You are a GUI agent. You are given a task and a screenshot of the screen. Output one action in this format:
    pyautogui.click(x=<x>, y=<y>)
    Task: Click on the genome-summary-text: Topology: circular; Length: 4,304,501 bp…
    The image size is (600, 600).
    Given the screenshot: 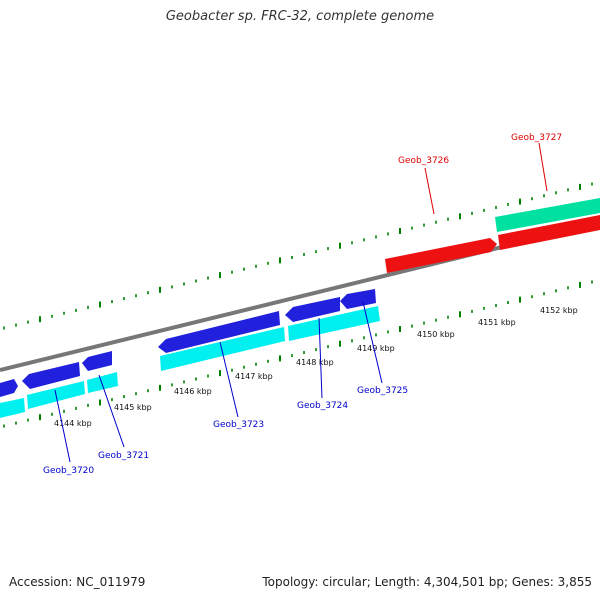 What is the action you would take?
    pyautogui.click(x=427, y=582)
    